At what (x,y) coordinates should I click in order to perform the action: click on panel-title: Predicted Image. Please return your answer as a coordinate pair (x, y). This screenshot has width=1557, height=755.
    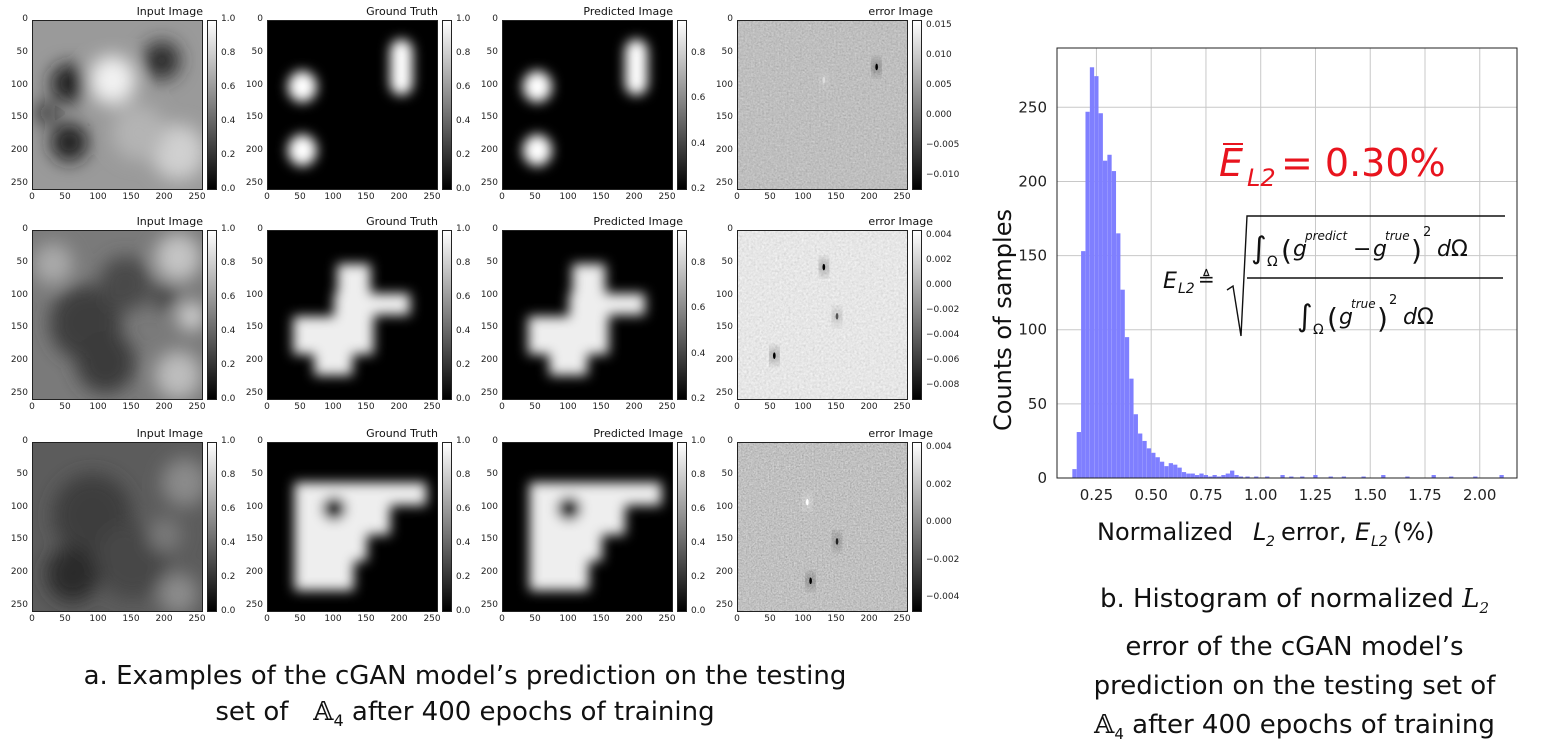
    Looking at the image, I should click on (638, 433).